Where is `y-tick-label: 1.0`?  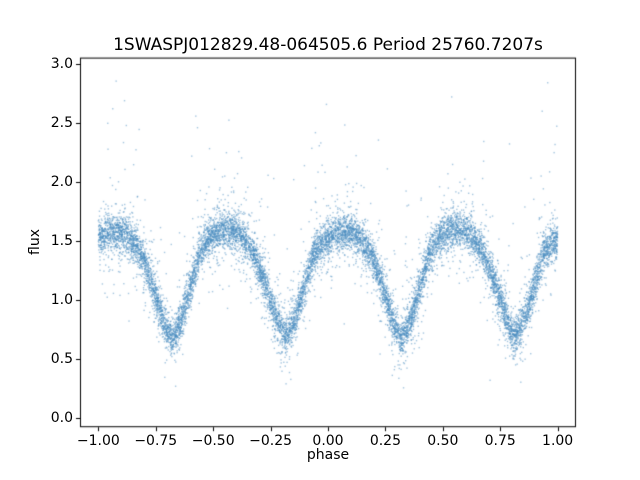 y-tick-label: 1.0 is located at coordinates (61, 299).